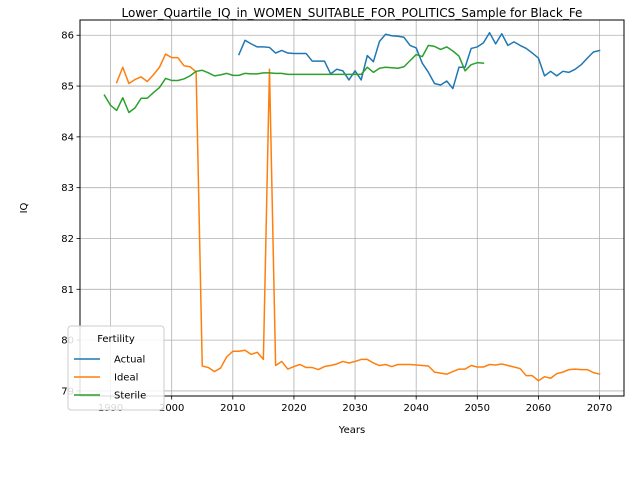 The image size is (640, 480). Describe the element at coordinates (67, 87) in the screenshot. I see `y-tick-label: 85` at that location.